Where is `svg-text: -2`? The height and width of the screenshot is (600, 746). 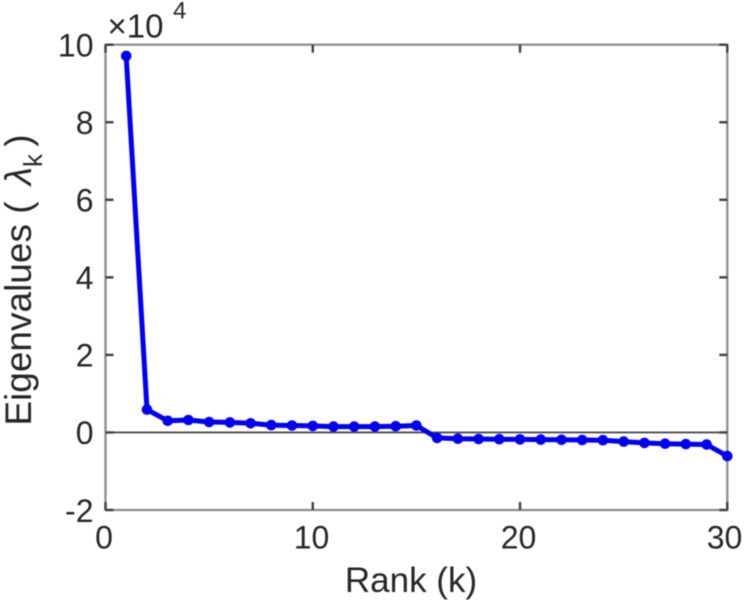
svg-text: -2 is located at coordinates (79, 511).